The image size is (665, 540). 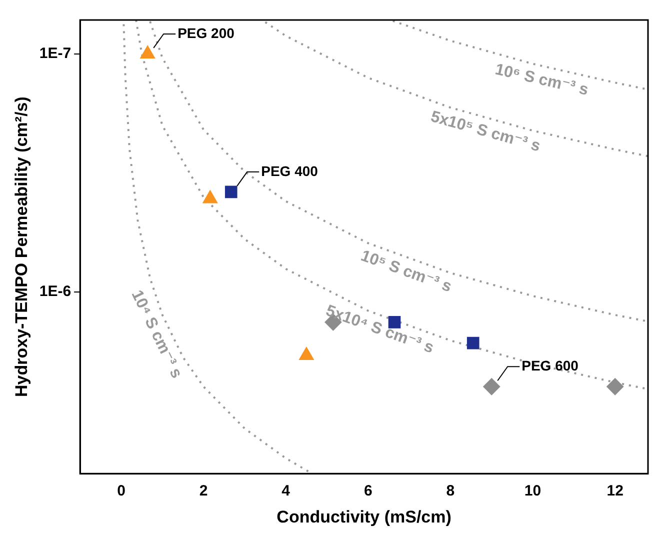 What do you see at coordinates (533, 491) in the screenshot?
I see `x-tick-label: 10` at bounding box center [533, 491].